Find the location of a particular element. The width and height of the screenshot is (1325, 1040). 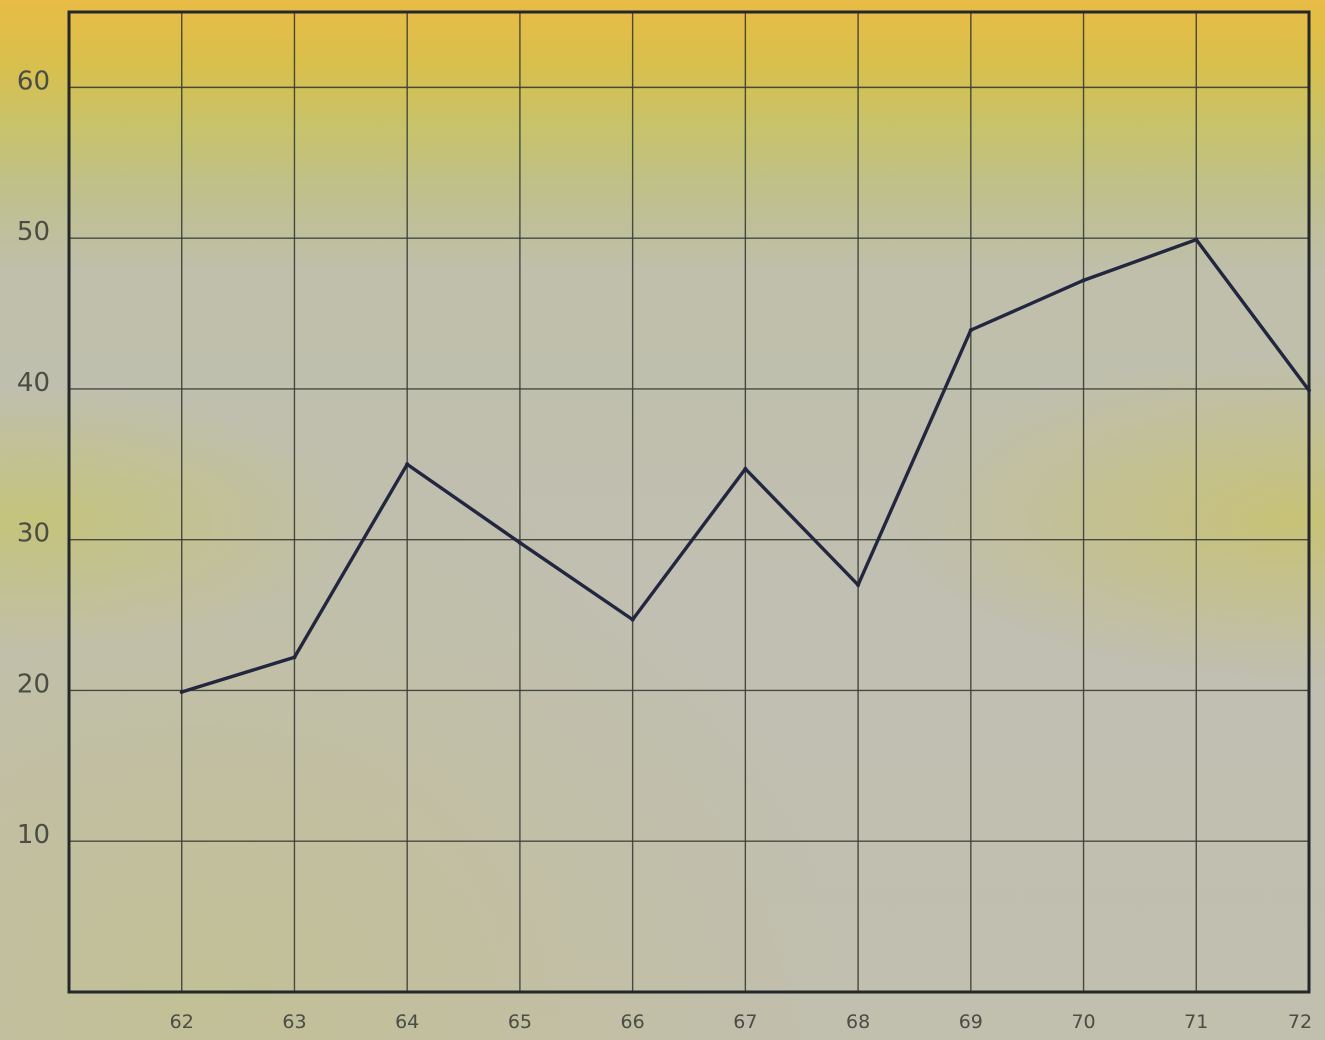

x-tick-label: 68 is located at coordinates (858, 1022).